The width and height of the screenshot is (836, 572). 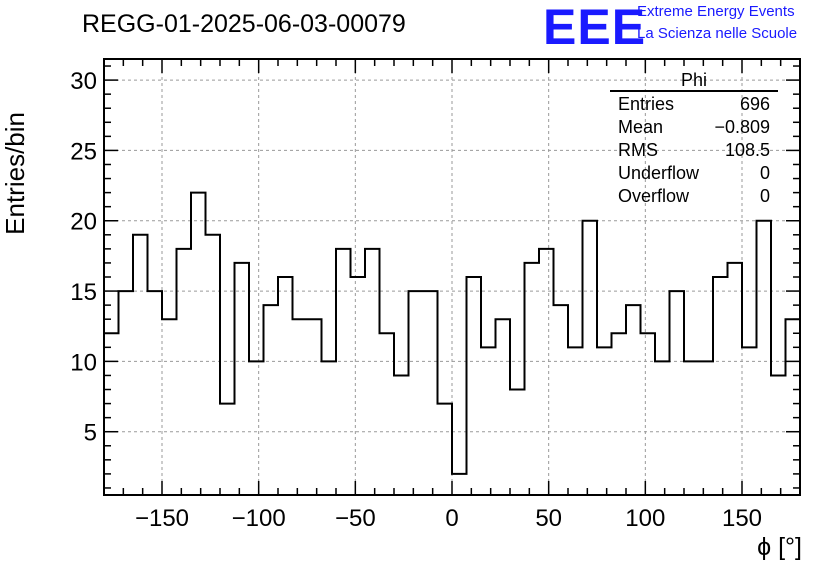 I want to click on x-tick-label: −50, so click(x=355, y=518).